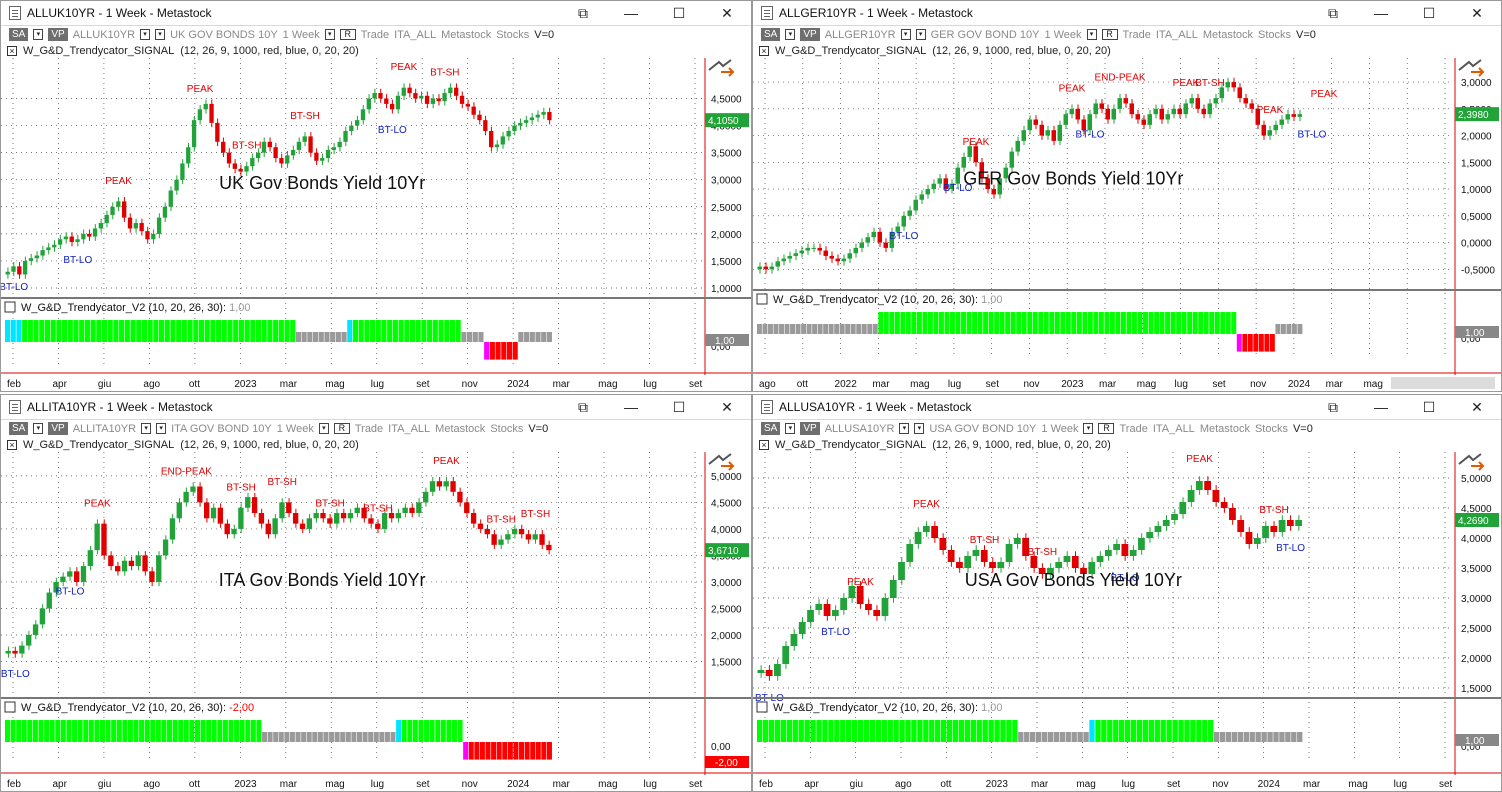  What do you see at coordinates (376, 407) in the screenshot?
I see `window-titlebar: ALLITA10YR - 1 Week - Metastock ⧉ — ☐ ✕` at bounding box center [376, 407].